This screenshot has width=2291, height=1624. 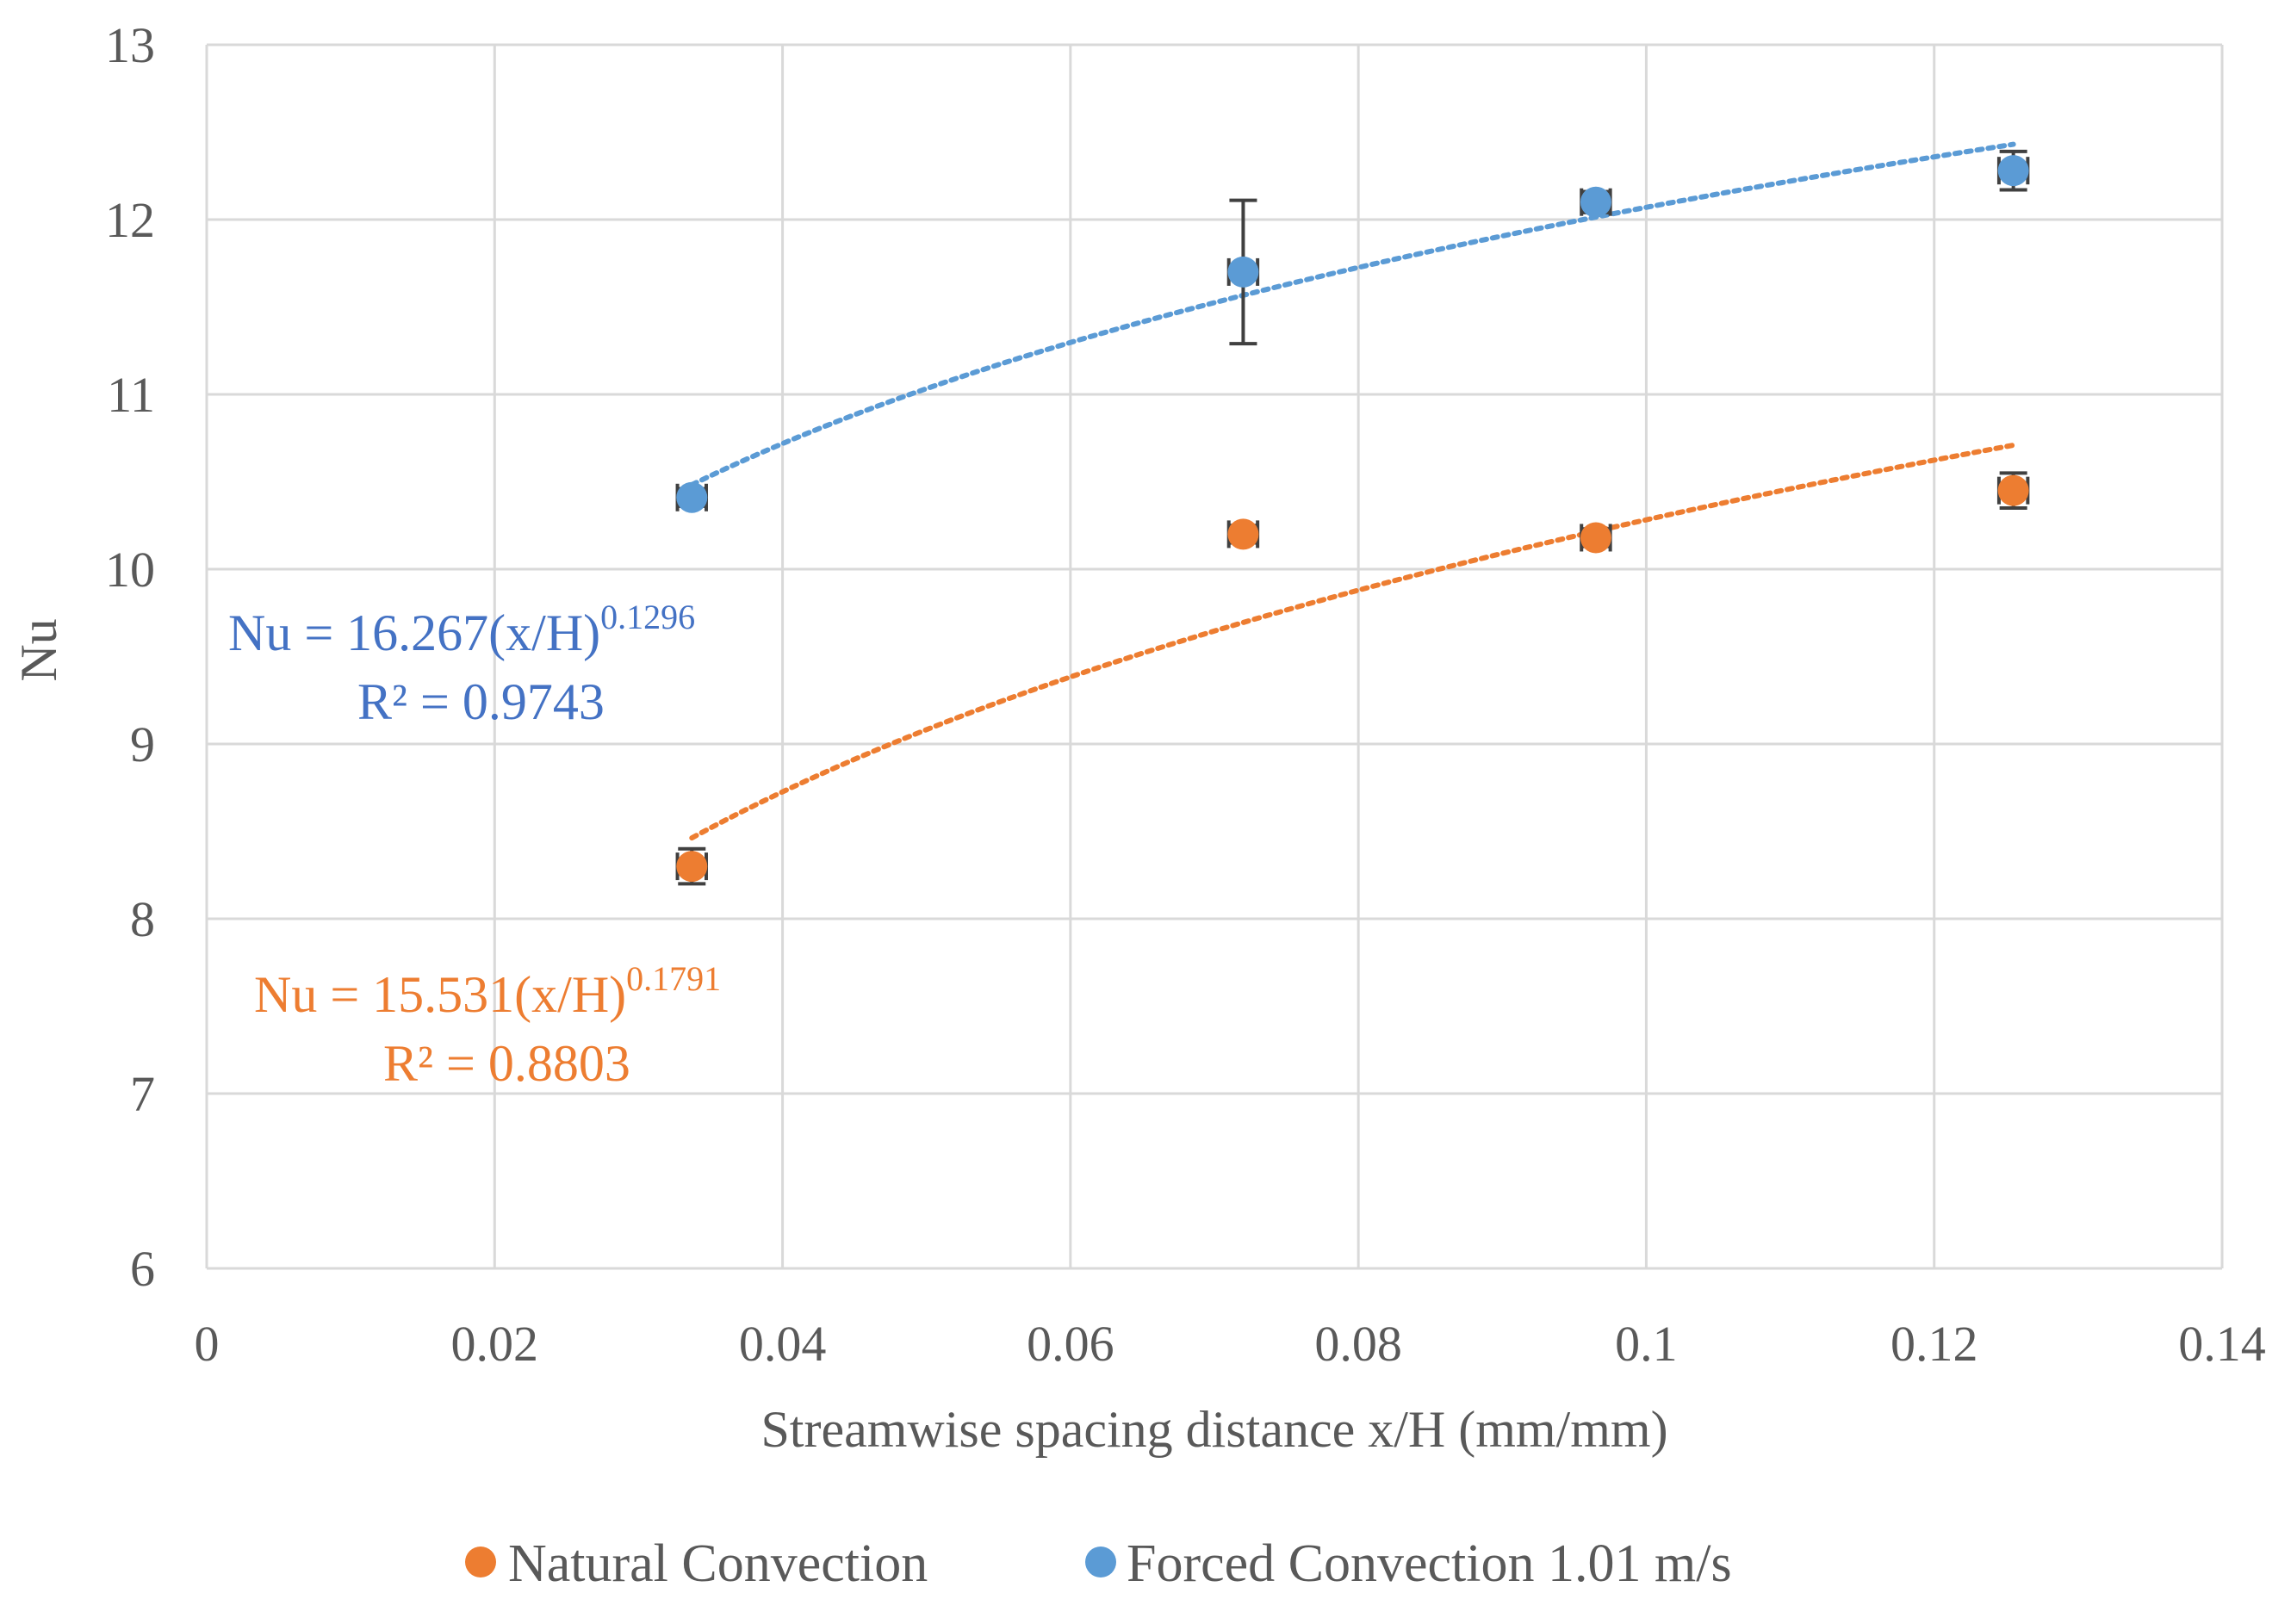 I want to click on svg-text: Nu = 16.267(x/H)0.1296, so click(x=461, y=629).